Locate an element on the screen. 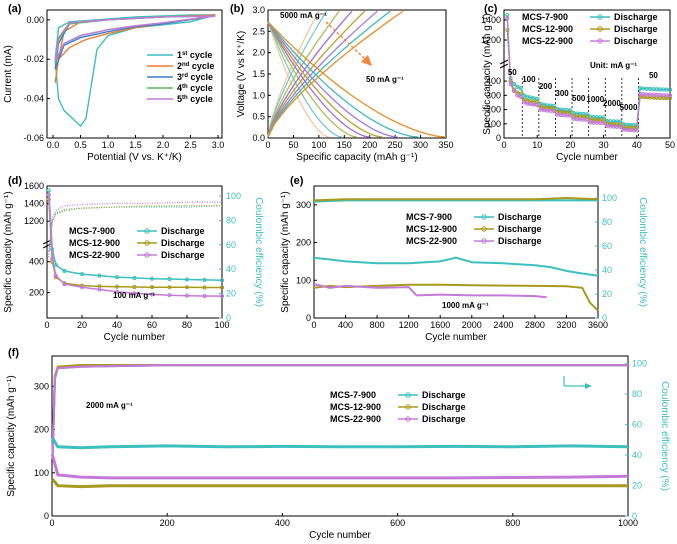  c-ytick-label: 300 is located at coordinates (493, 95).